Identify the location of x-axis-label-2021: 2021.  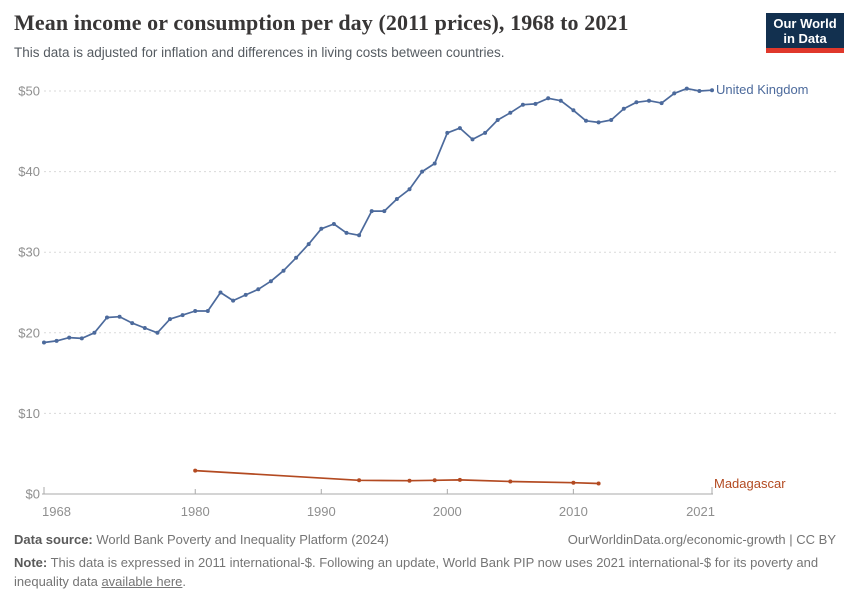
(700, 511).